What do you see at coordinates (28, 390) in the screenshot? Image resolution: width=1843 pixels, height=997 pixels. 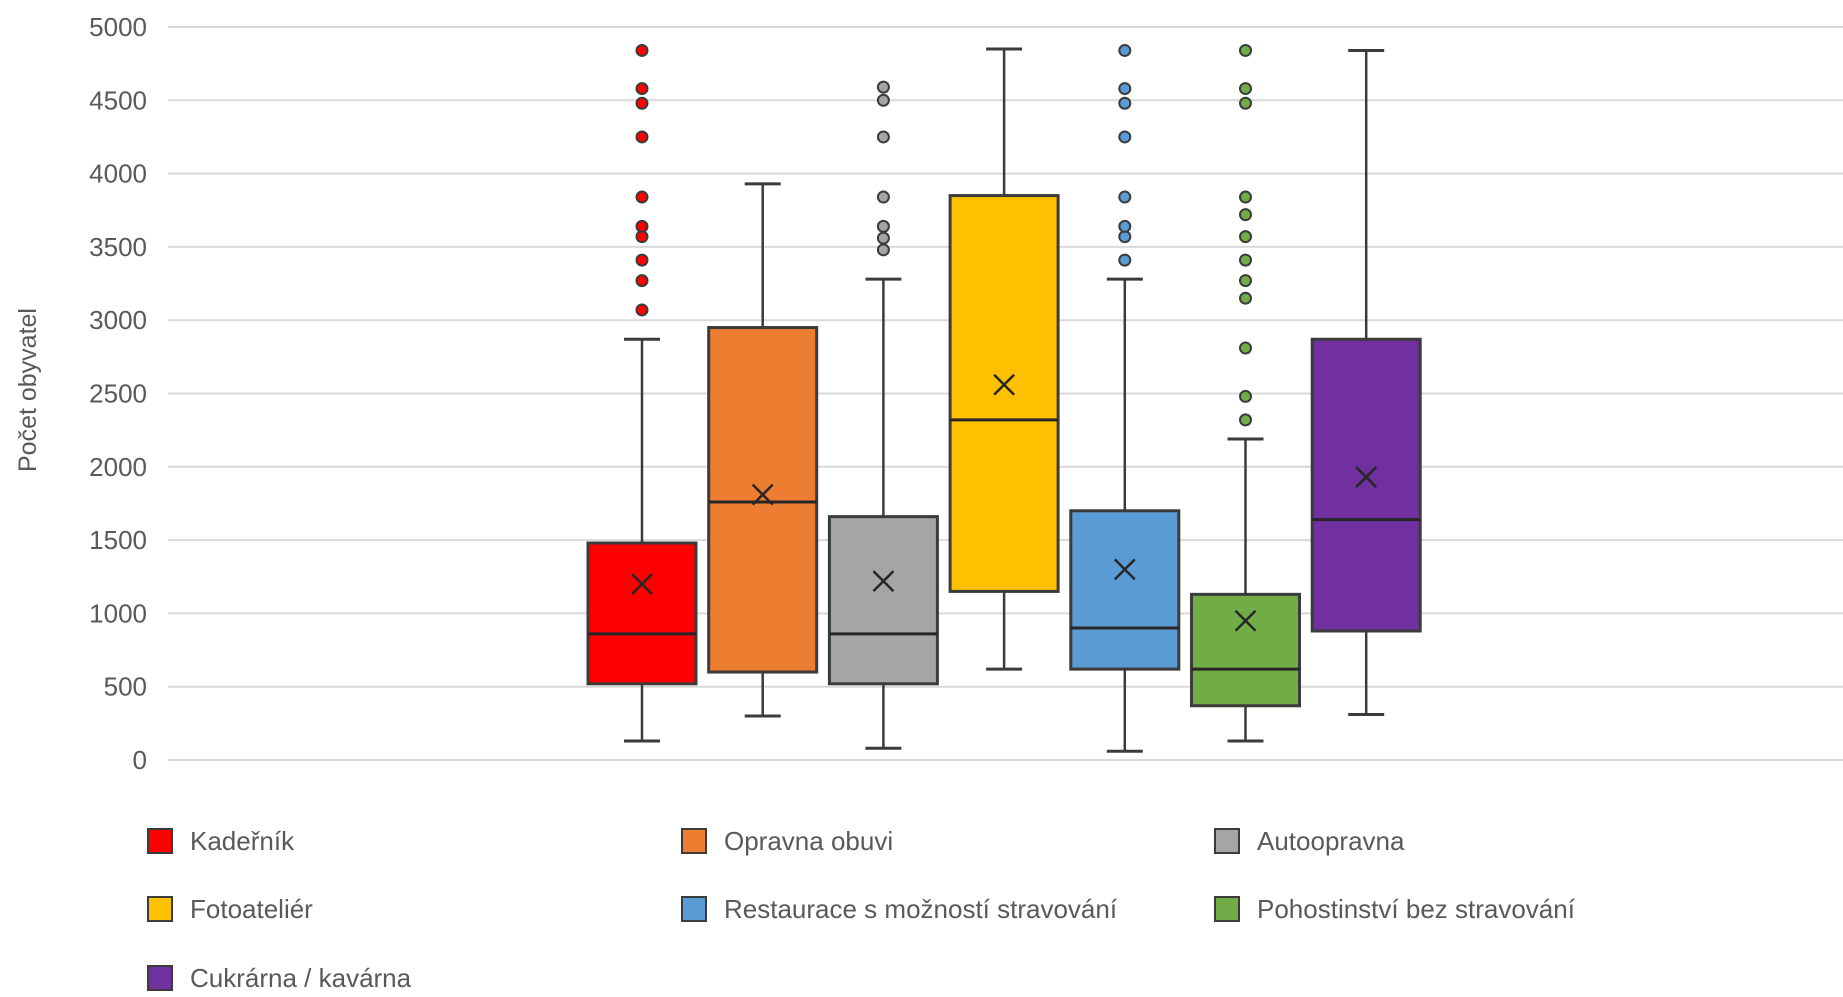 I see `y-axis-title: Počet obyvatel` at bounding box center [28, 390].